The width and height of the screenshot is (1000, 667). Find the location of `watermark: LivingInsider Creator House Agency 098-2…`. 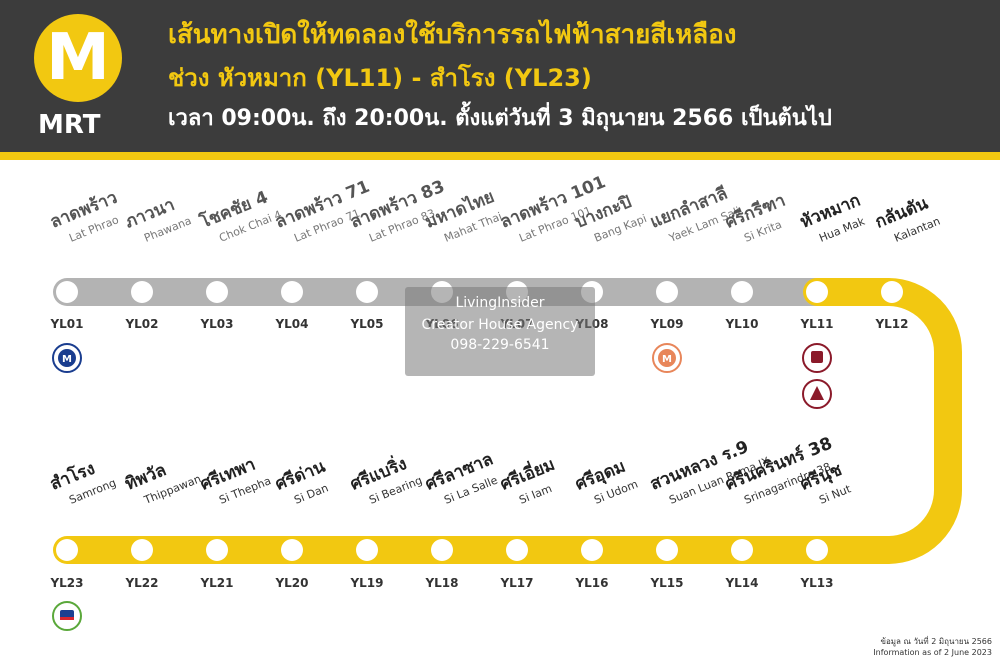

watermark: LivingInsider Creator House Agency 098-2… is located at coordinates (500, 331).